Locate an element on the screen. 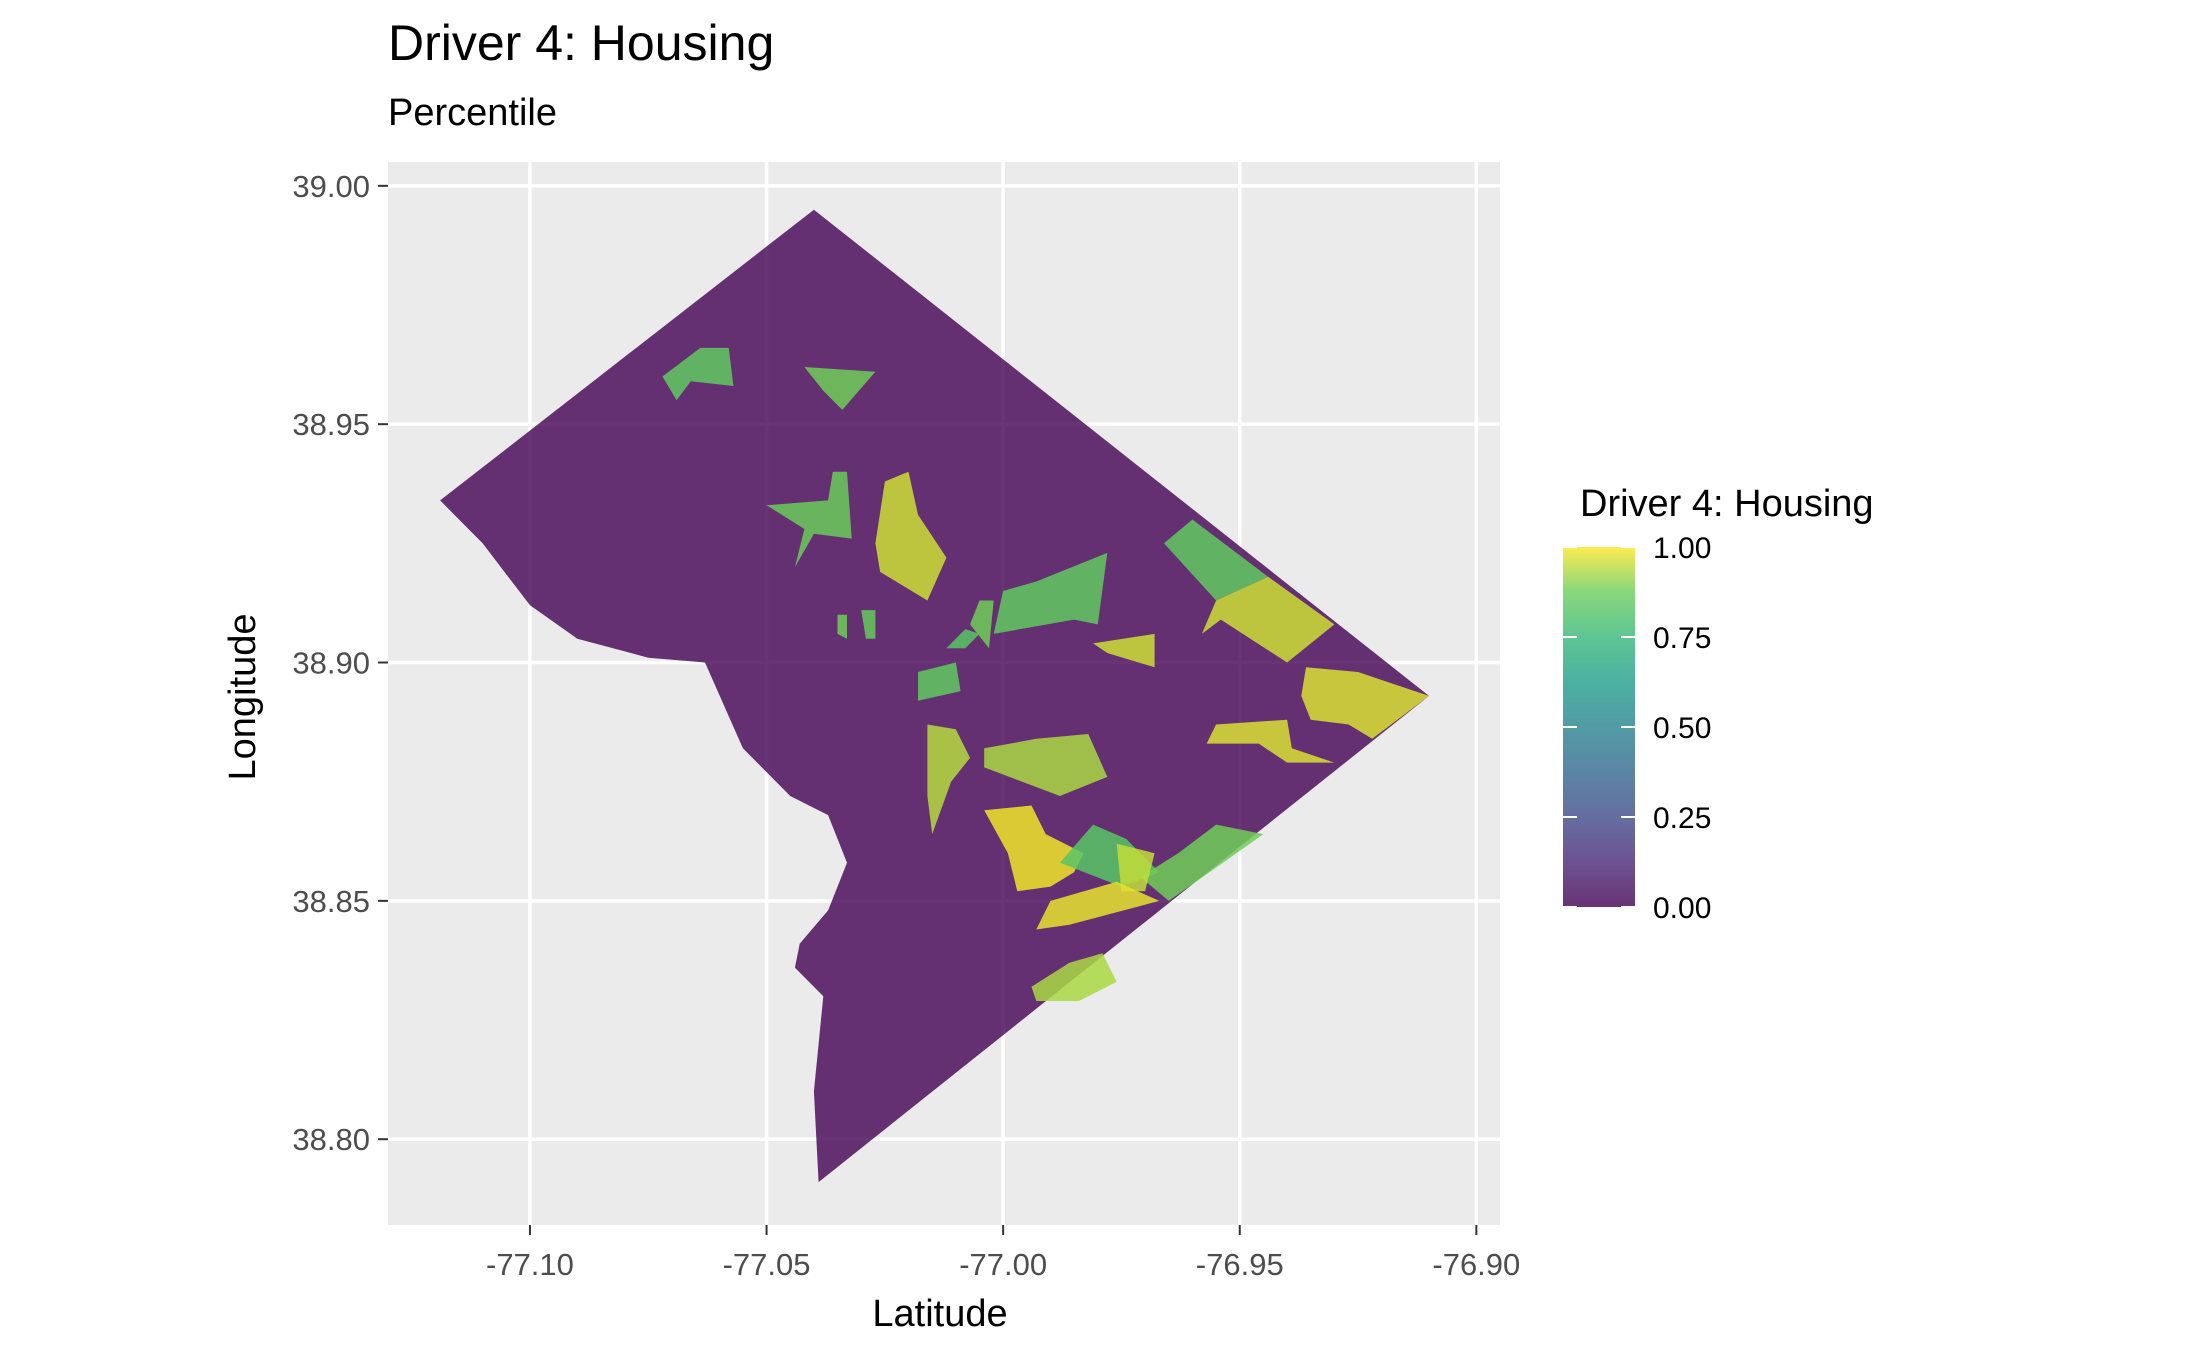  chart-title: Driver 4: Housing is located at coordinates (581, 43).